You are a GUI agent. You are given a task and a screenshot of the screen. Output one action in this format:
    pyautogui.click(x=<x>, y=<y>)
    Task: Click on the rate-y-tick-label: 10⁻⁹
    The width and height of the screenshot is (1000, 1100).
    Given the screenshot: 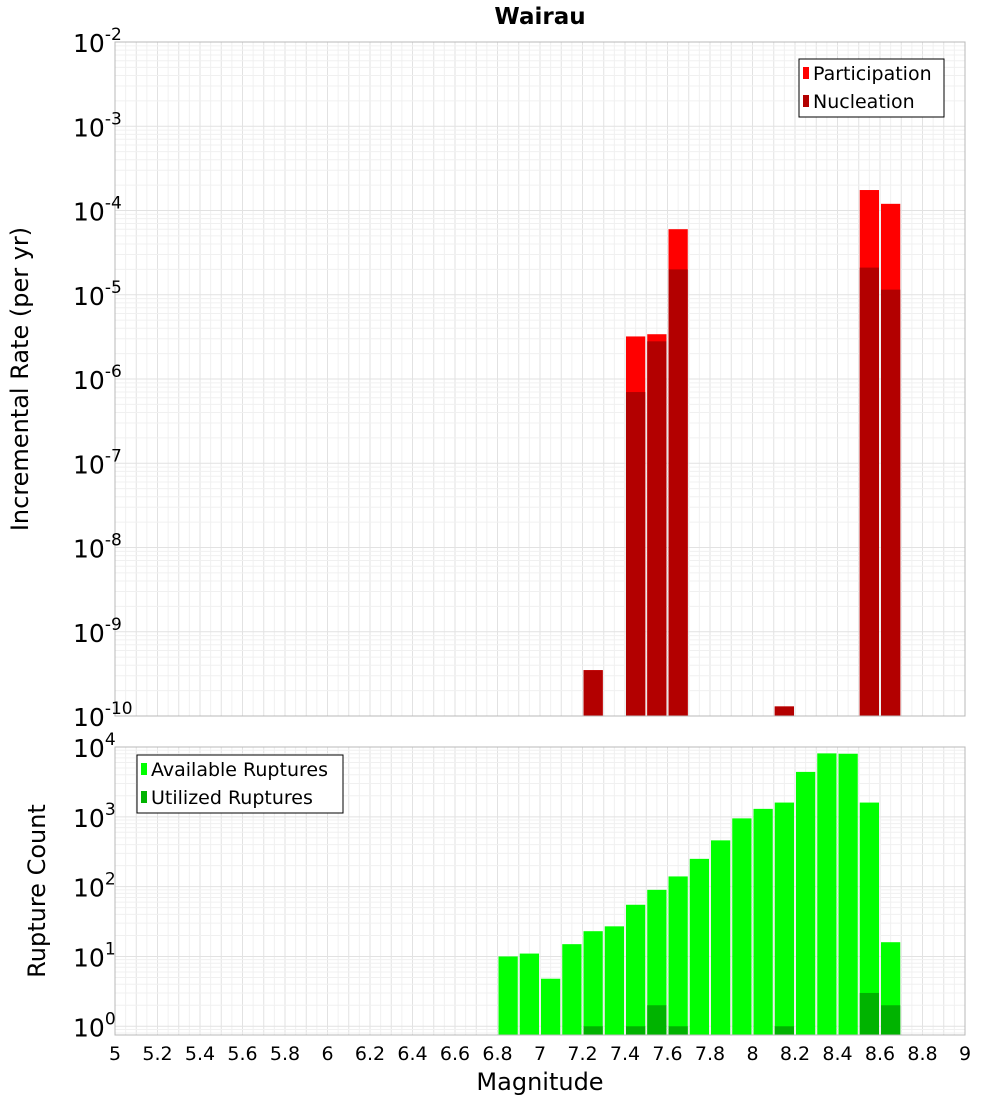 What is the action you would take?
    pyautogui.click(x=97, y=631)
    